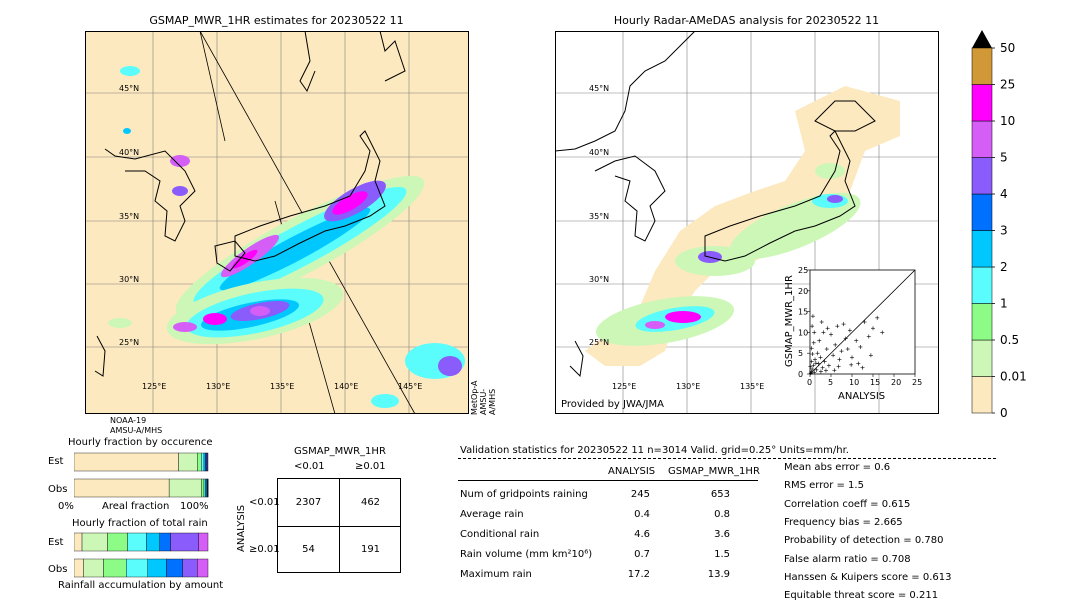 The image size is (1080, 612). Describe the element at coordinates (276, 20) in the screenshot. I see `left-map-title: GSMAP_MWR_1HR estimates for 20230522 11` at that location.